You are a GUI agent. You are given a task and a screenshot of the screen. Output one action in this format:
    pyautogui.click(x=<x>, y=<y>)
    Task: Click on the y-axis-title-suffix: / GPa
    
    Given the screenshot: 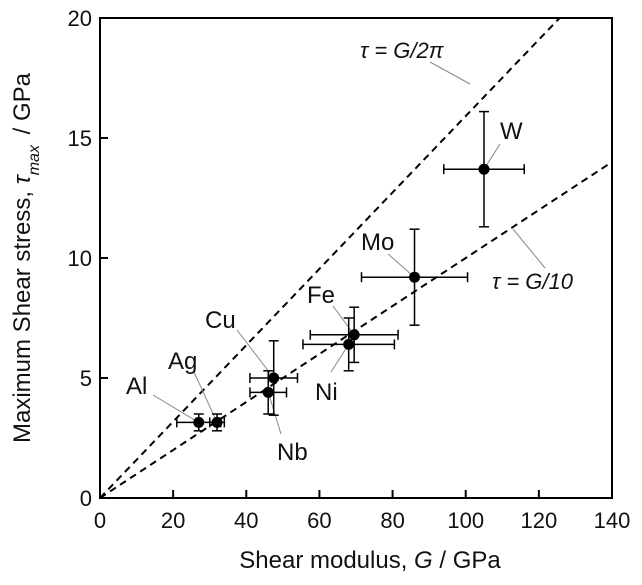 What is the action you would take?
    pyautogui.click(x=22, y=106)
    